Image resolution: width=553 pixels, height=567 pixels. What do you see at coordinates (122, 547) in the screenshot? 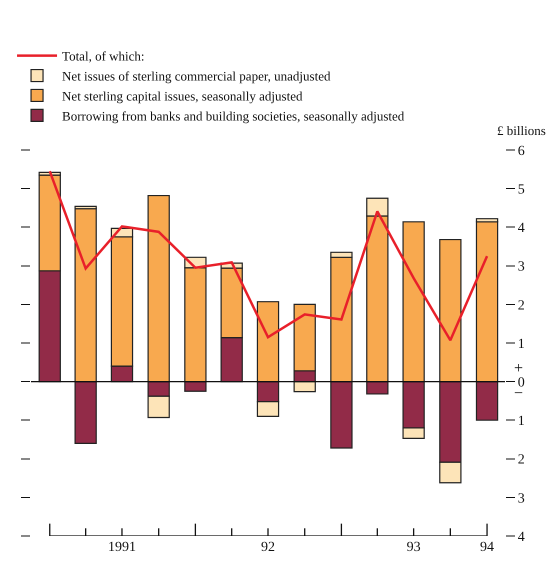
I see `x-tick-label: 1991` at bounding box center [122, 547].